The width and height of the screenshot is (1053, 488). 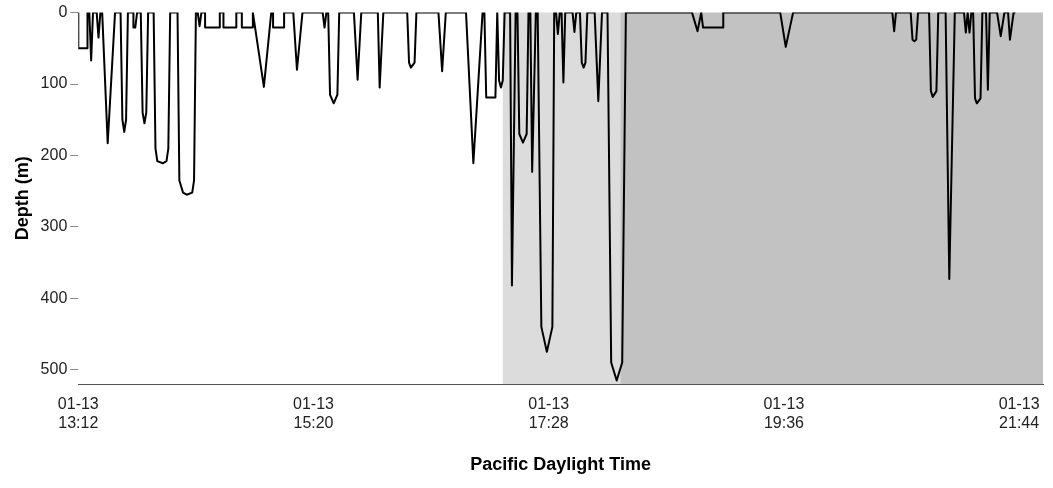 What do you see at coordinates (63, 12) in the screenshot?
I see `y-tick-label: 0` at bounding box center [63, 12].